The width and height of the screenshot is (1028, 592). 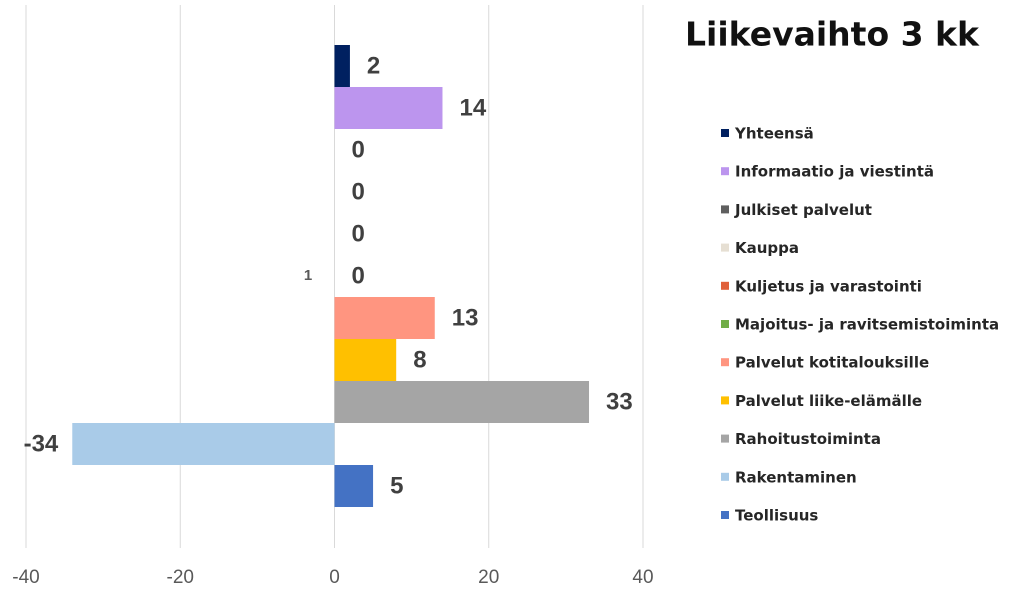 I want to click on legend-label: Julkiset palvelut, so click(x=803, y=210).